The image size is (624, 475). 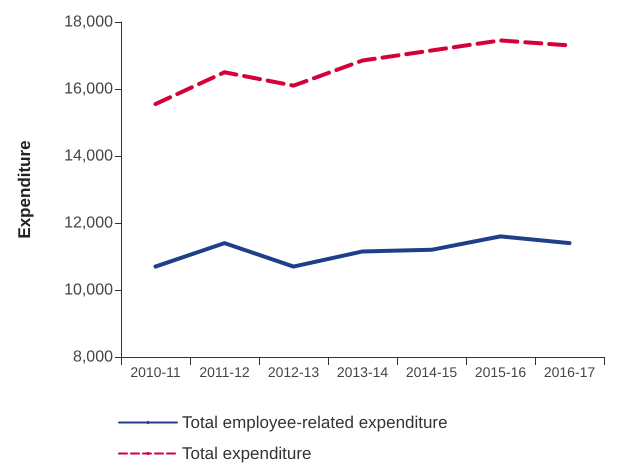 What do you see at coordinates (24, 189) in the screenshot?
I see `y-axis-title: Expenditure` at bounding box center [24, 189].